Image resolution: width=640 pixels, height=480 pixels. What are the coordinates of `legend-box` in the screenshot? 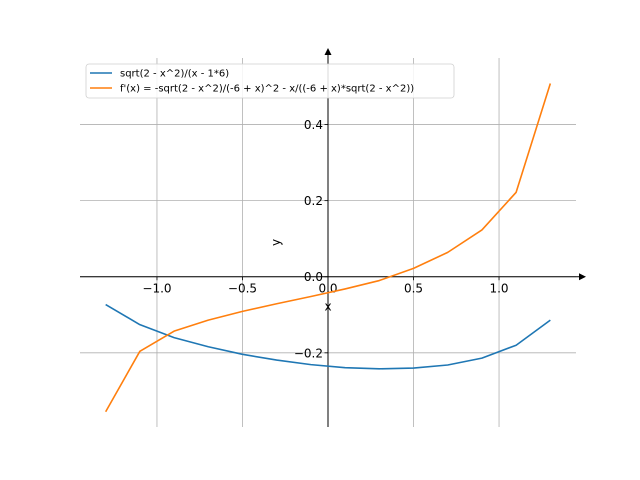 It's located at (270, 81).